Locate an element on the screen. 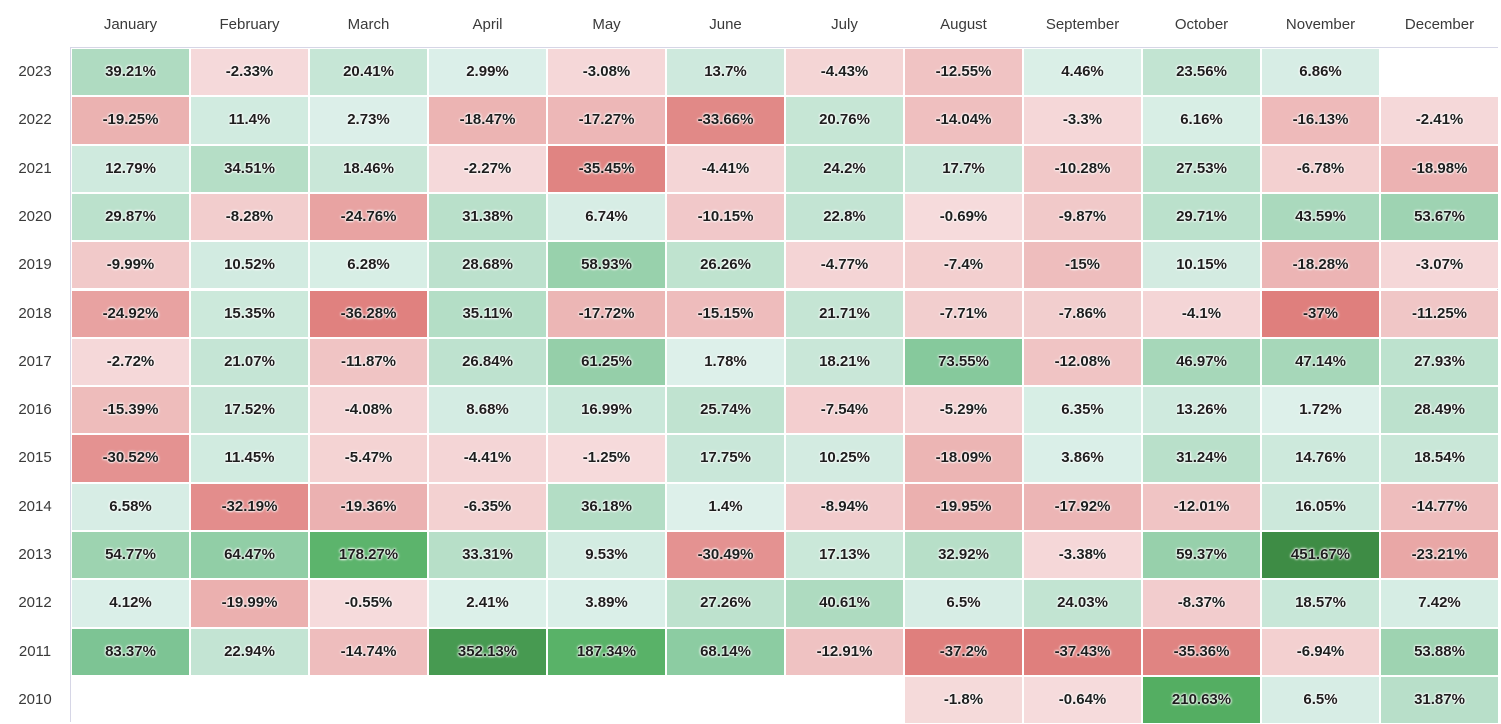 The height and width of the screenshot is (724, 1501). heatmap-cell: -18.47% is located at coordinates (487, 120).